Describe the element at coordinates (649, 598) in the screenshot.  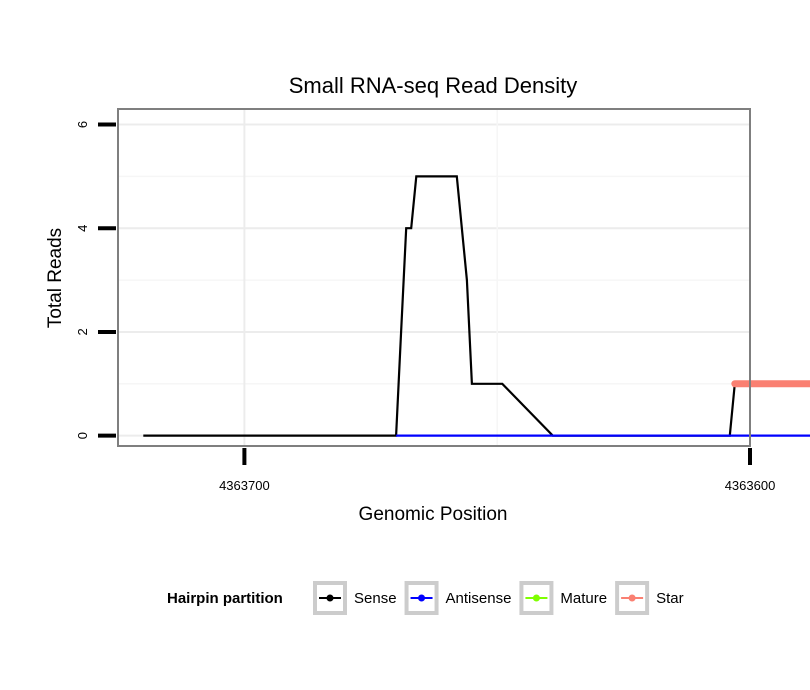
I see `legend-item-star: Star` at that location.